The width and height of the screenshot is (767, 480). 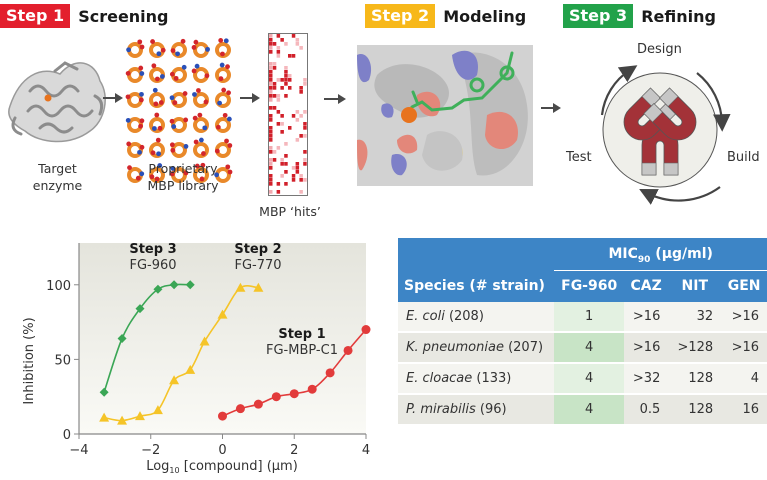 What do you see at coordinates (639, 16) in the screenshot?
I see `step3-header: Step 3 Refining` at bounding box center [639, 16].